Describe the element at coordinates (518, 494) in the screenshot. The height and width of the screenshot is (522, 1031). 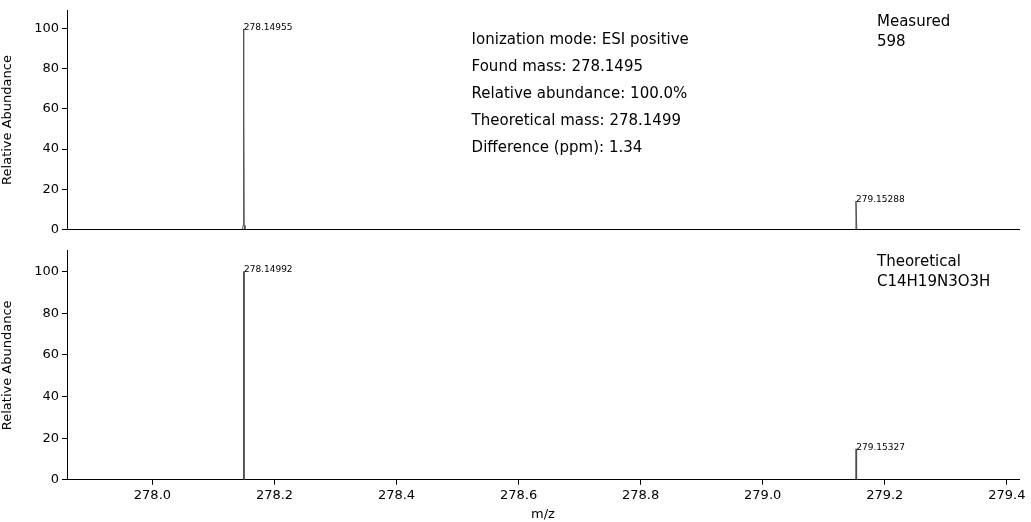
I see `x-tick-label: 278.6` at that location.